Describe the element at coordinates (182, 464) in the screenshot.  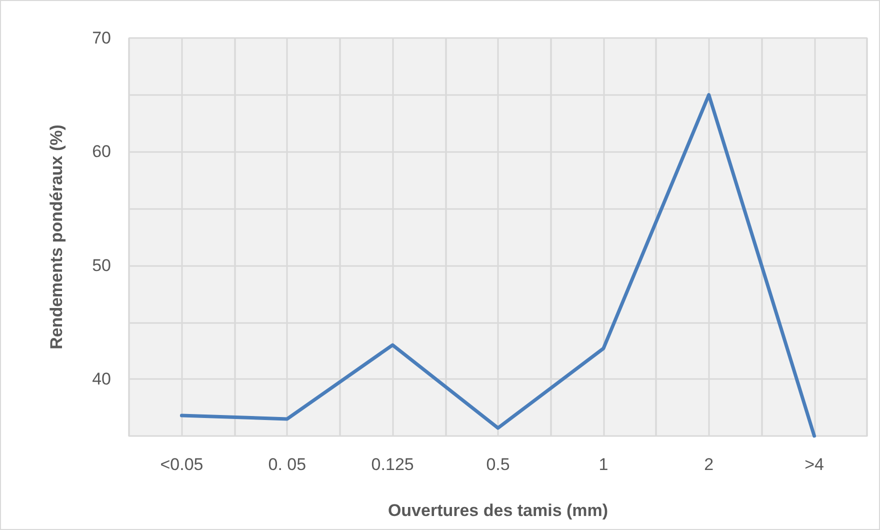
I see `x-tick-label: <0.05` at that location.